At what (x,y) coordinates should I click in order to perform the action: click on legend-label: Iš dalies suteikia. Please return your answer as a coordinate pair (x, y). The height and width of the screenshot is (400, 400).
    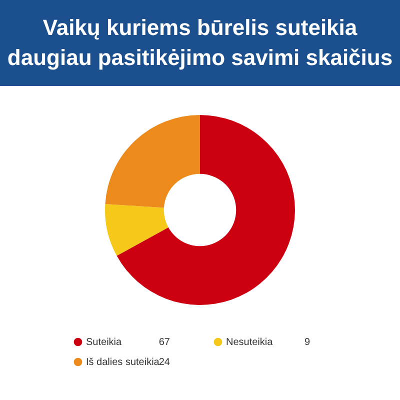
    Looking at the image, I should click on (123, 362).